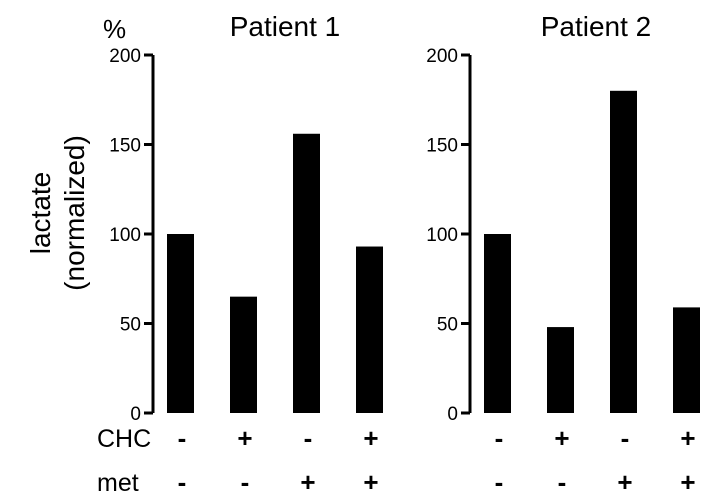  What do you see at coordinates (285, 26) in the screenshot?
I see `panel-title: Patient 1` at bounding box center [285, 26].